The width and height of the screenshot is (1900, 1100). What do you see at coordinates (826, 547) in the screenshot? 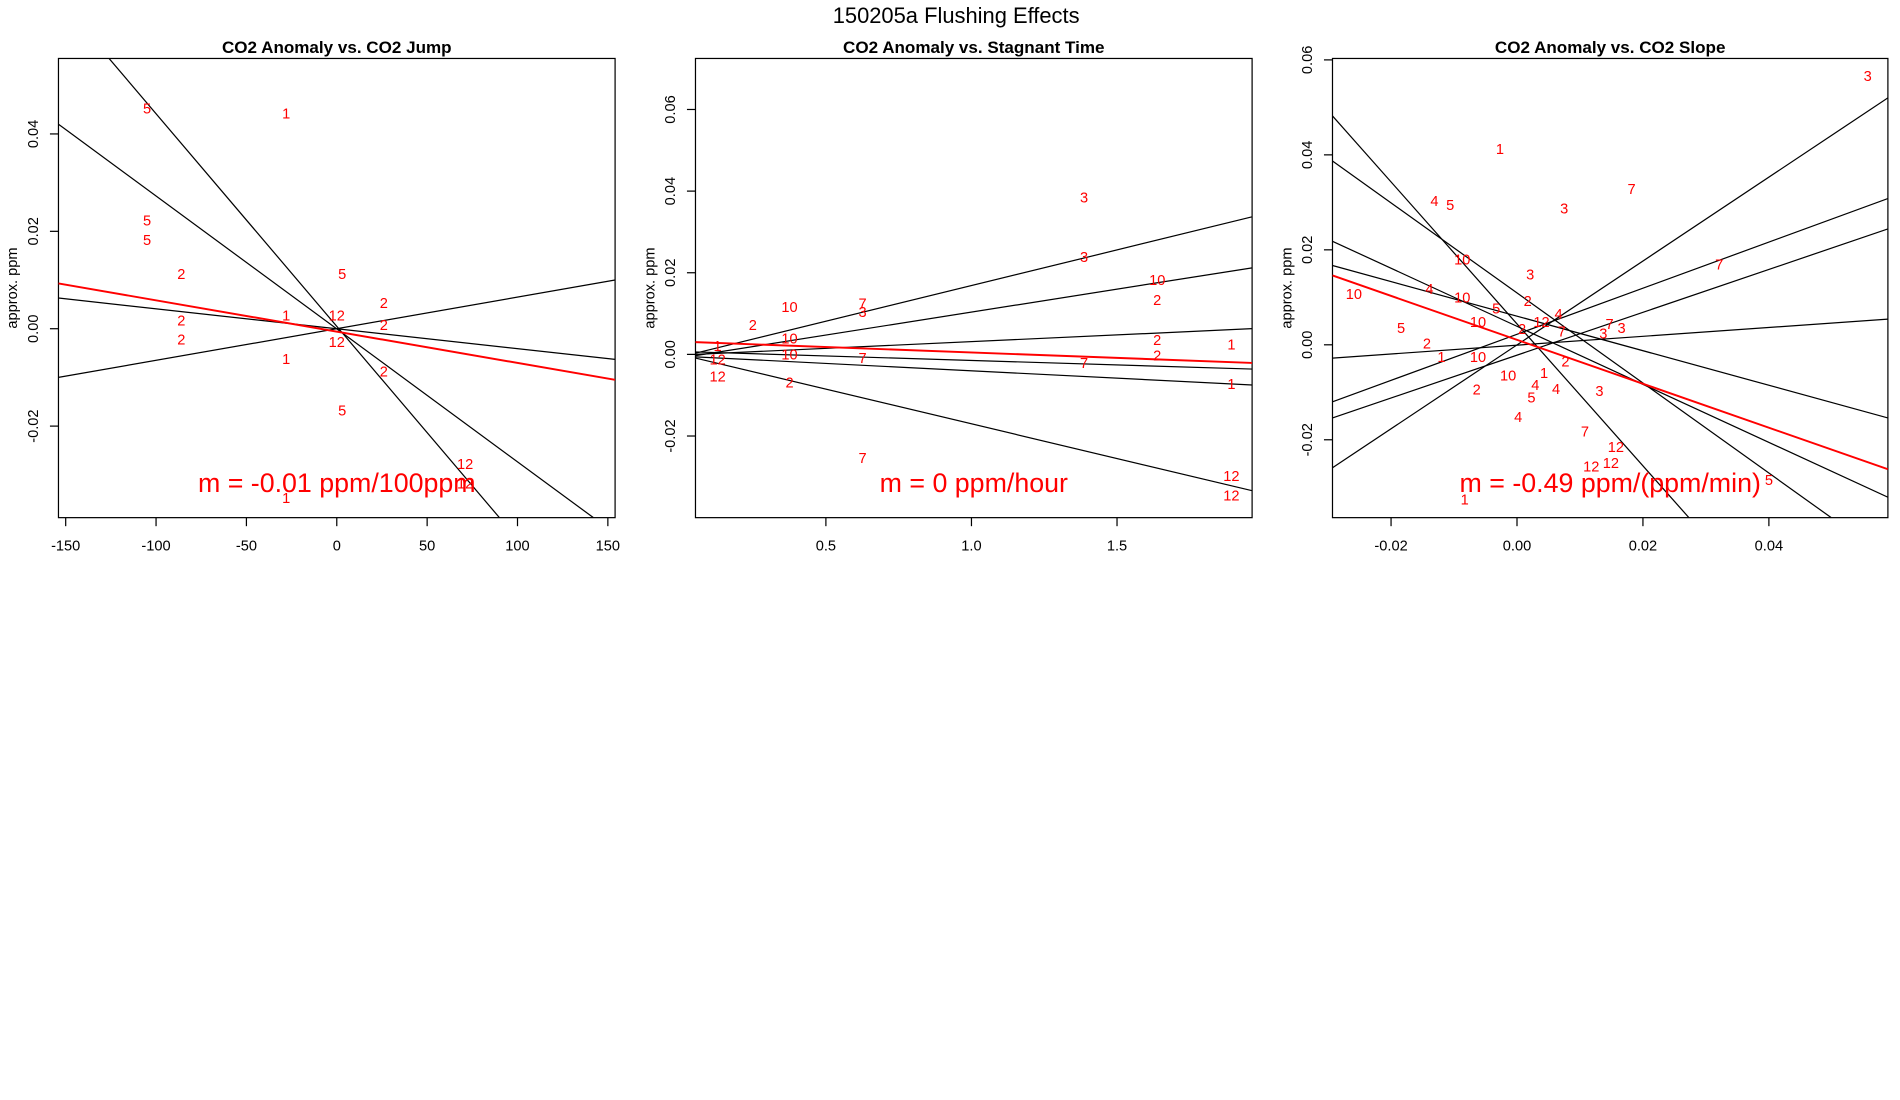
I see `x-tick-label: 0.5` at bounding box center [826, 547].